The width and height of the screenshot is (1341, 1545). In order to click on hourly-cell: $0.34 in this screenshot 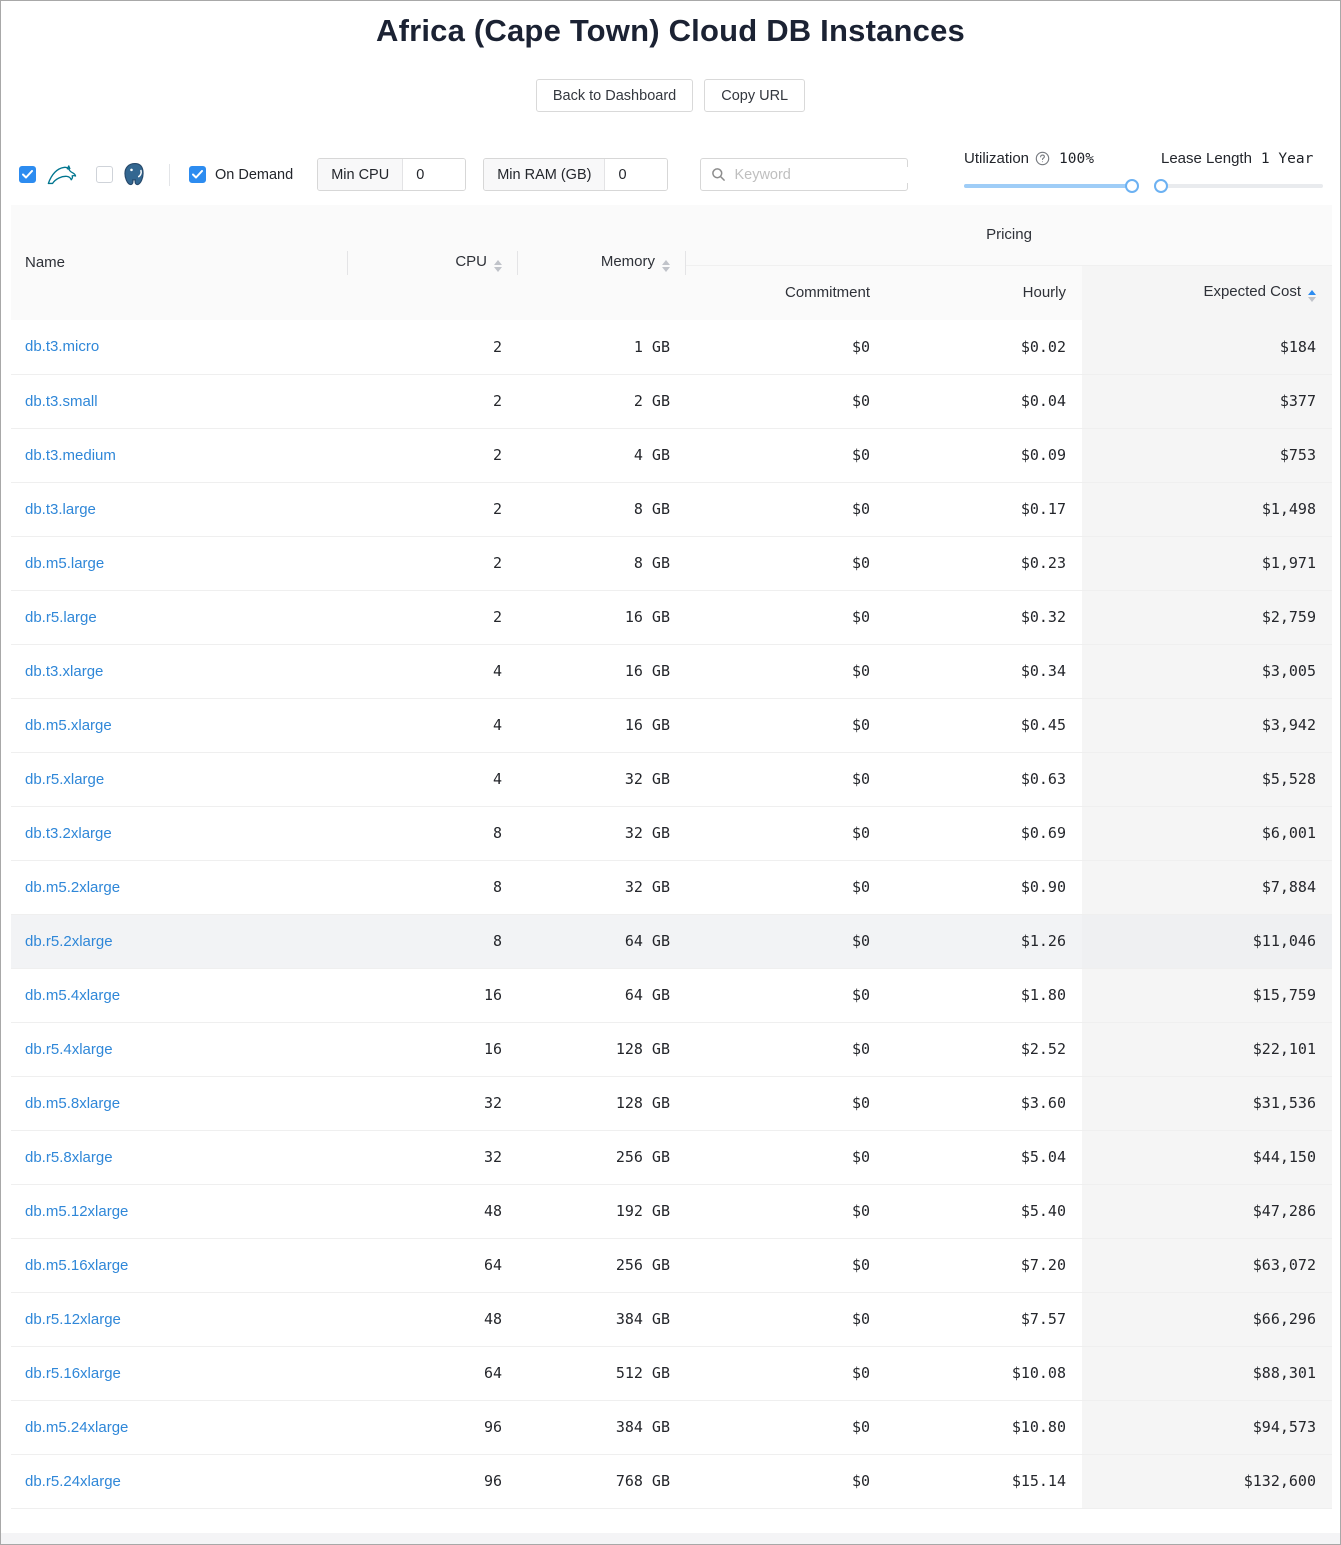, I will do `click(984, 671)`.